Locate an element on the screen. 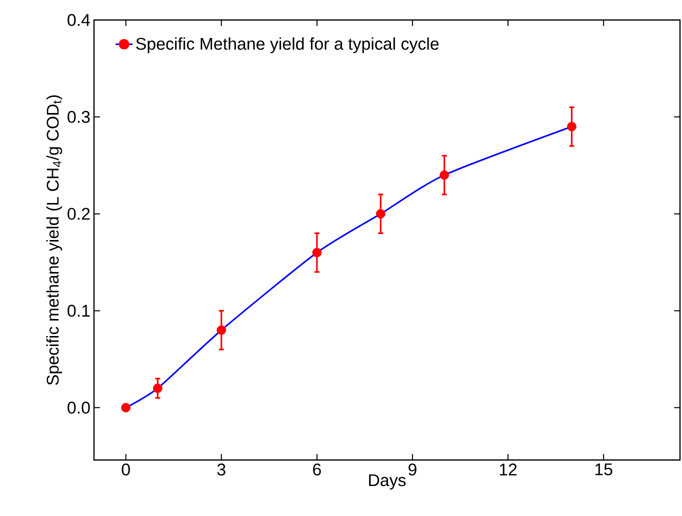  y-tick-label: 0.3 is located at coordinates (79, 116).